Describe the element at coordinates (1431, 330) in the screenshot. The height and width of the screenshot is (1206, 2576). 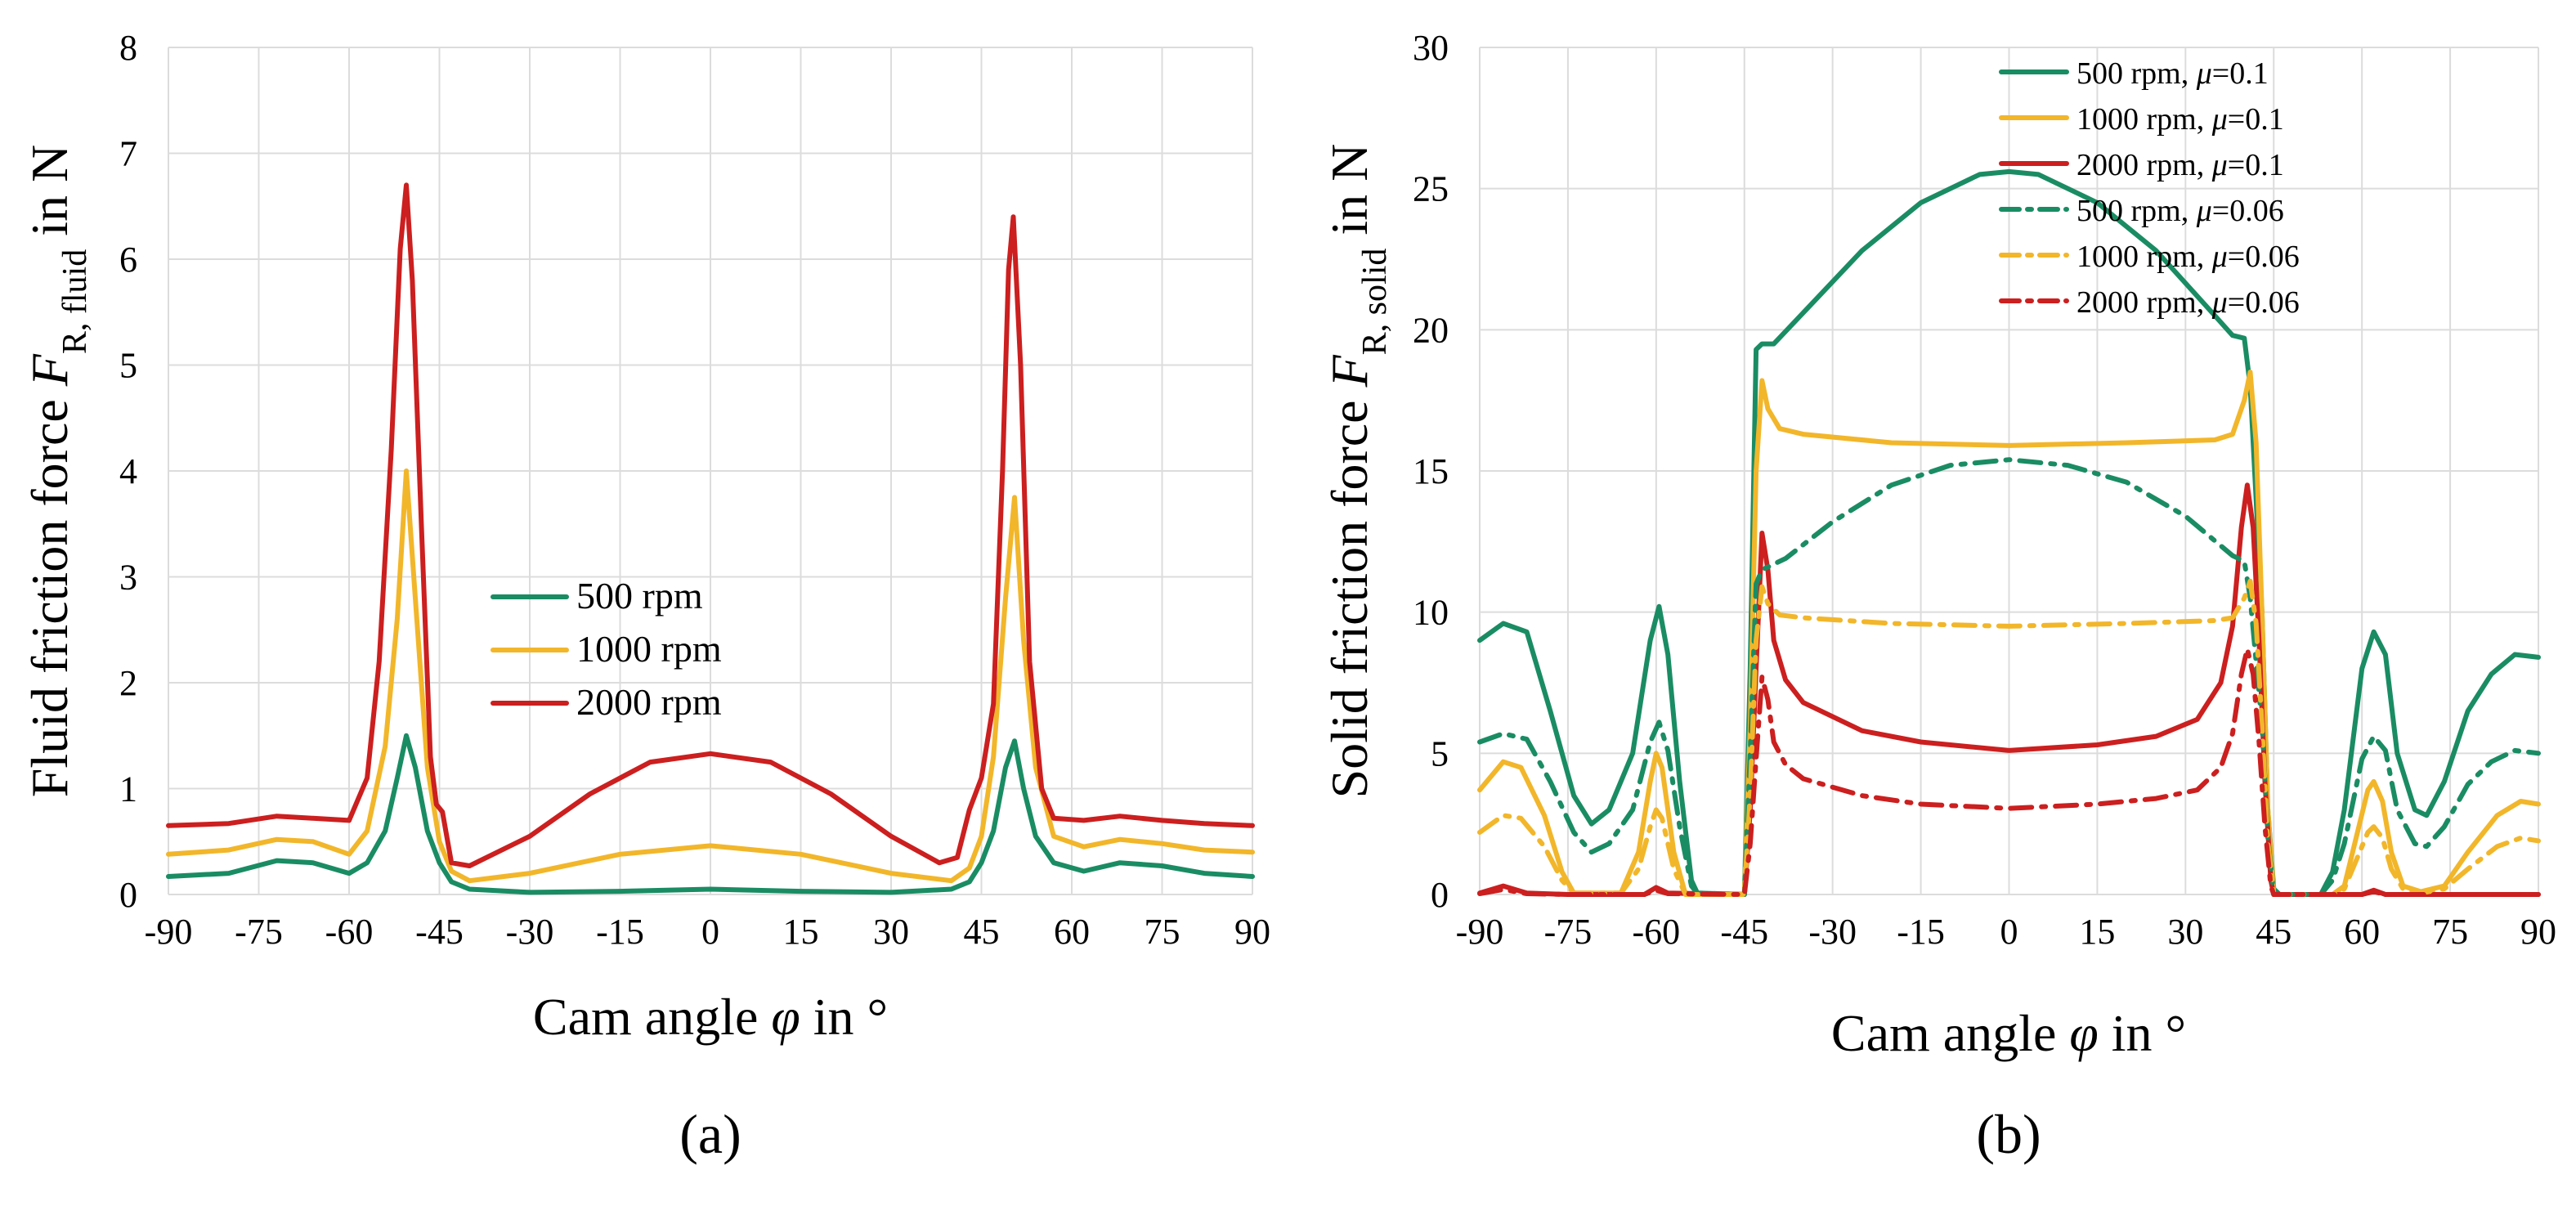
I see `y-tick-label: 20` at that location.